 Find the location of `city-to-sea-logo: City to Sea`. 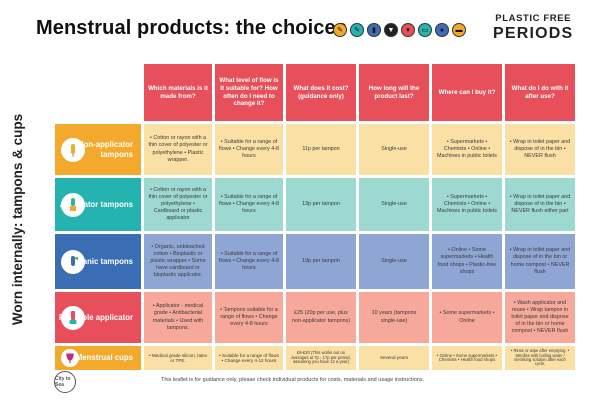

city-to-sea-logo: City to Sea is located at coordinates (65, 382).